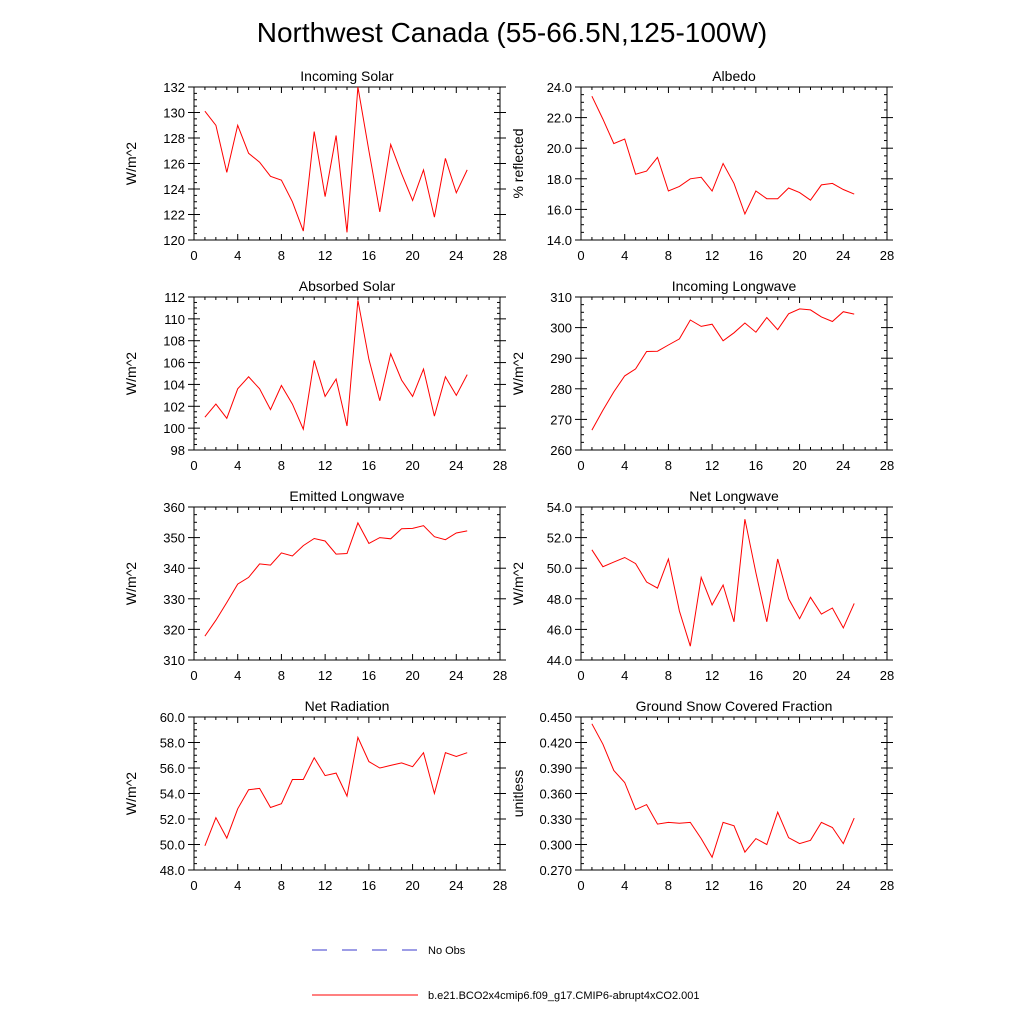 The width and height of the screenshot is (1024, 1024). What do you see at coordinates (174, 138) in the screenshot?
I see `y-tick-label: 128` at bounding box center [174, 138].